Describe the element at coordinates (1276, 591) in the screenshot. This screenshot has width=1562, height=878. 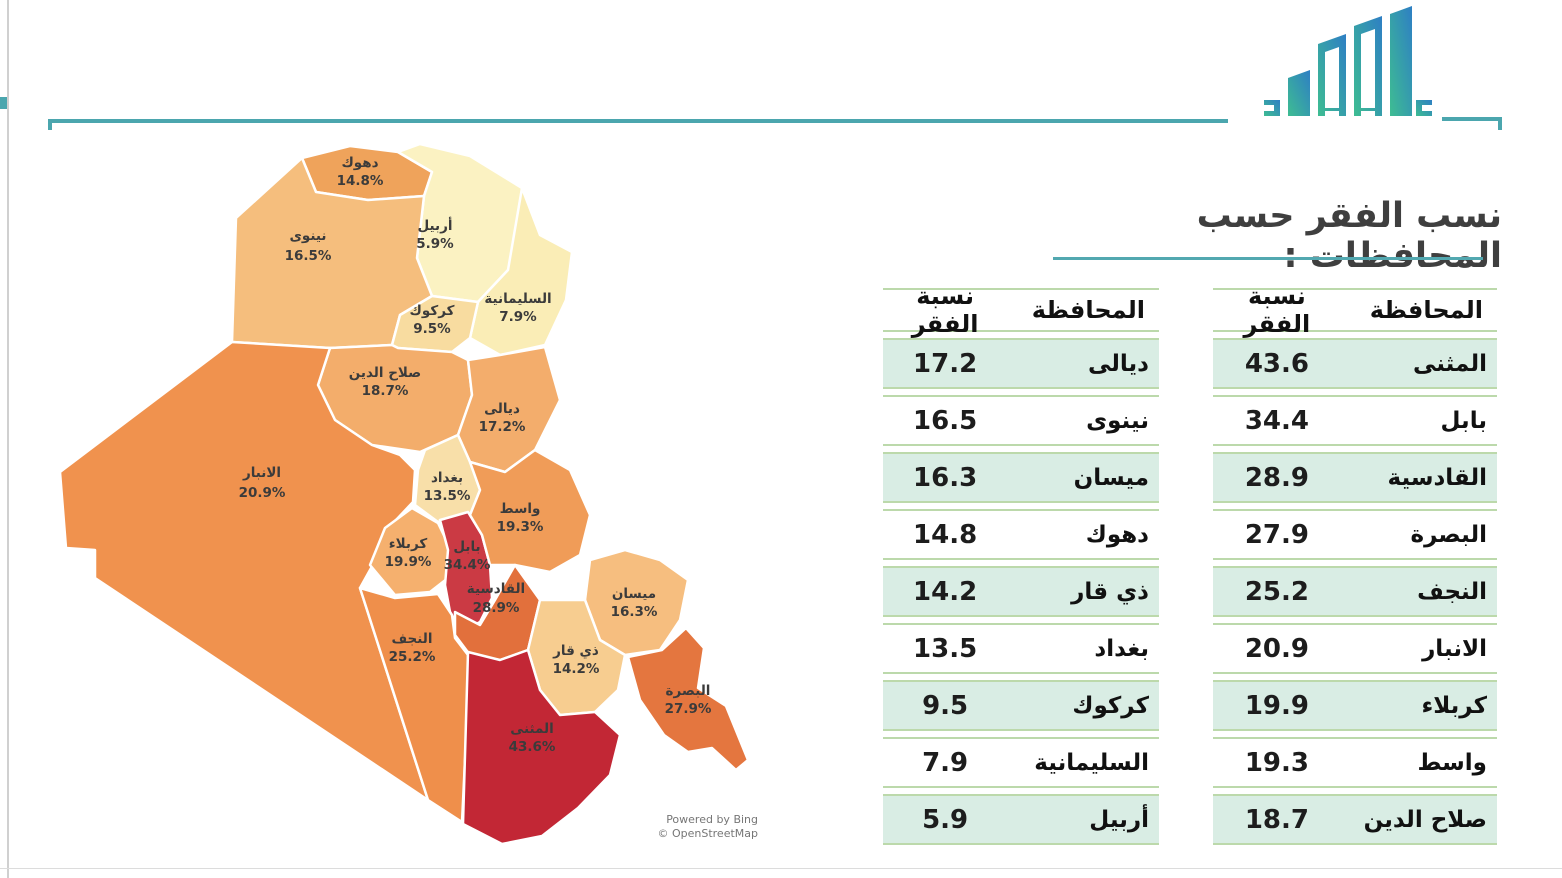
I see `poverty-value: 25.2` at that location.